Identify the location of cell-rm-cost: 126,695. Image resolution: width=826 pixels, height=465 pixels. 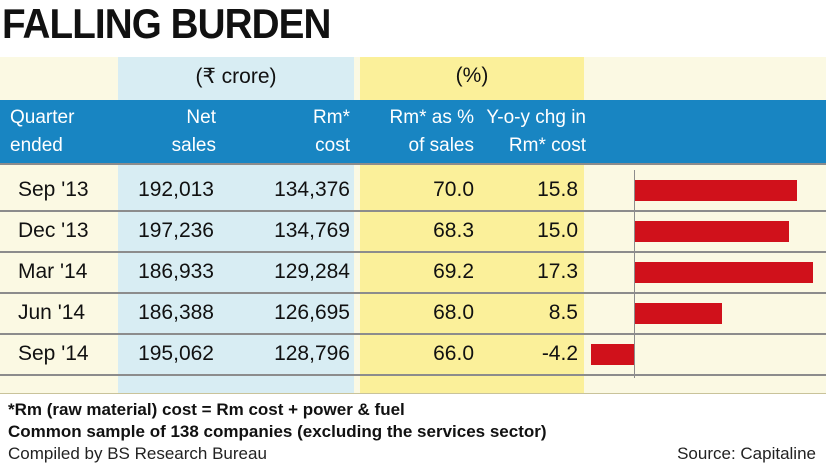
(312, 312).